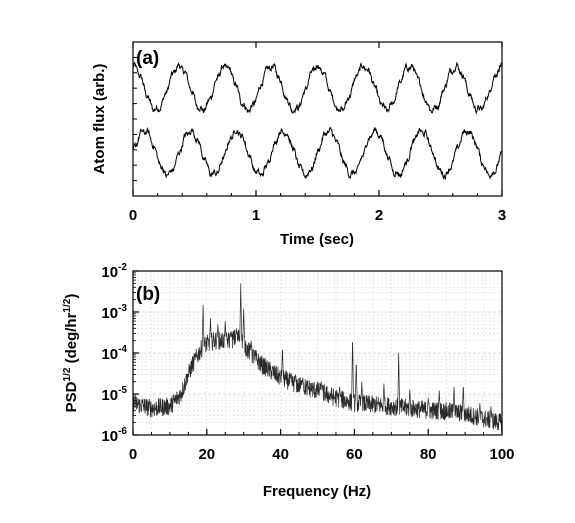  What do you see at coordinates (317, 239) in the screenshot?
I see `panel-a-x-axis-label: Time (sec)` at bounding box center [317, 239].